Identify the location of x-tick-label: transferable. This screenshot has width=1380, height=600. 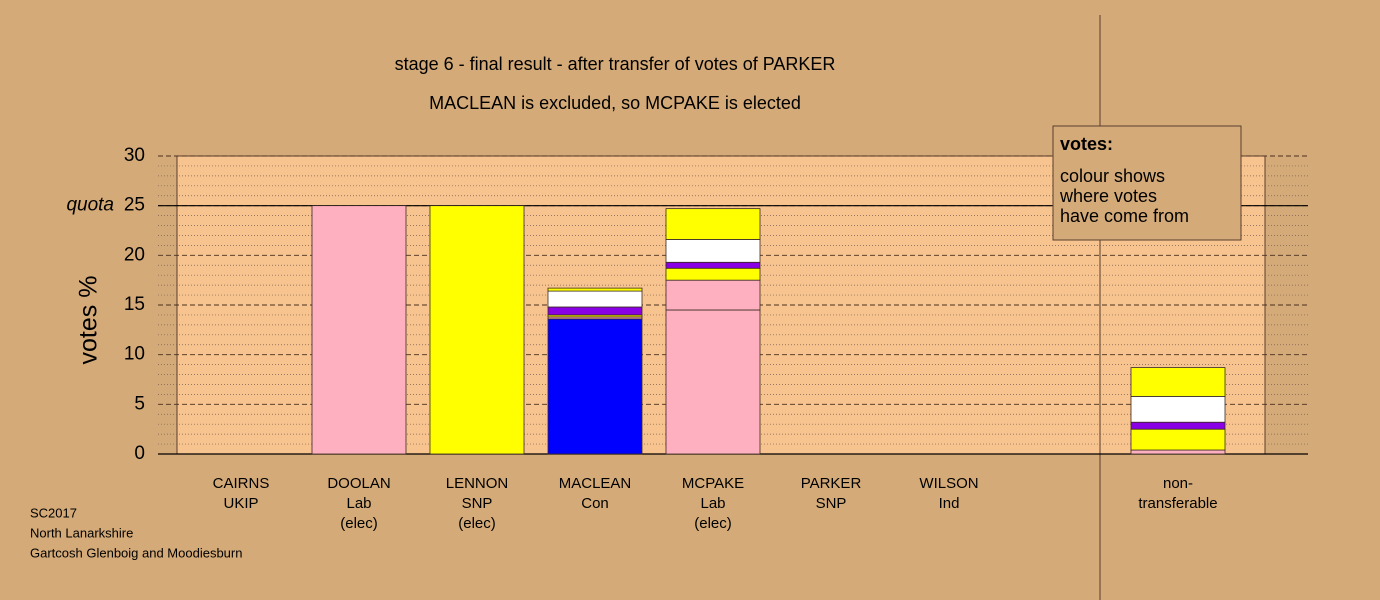
(1177, 503).